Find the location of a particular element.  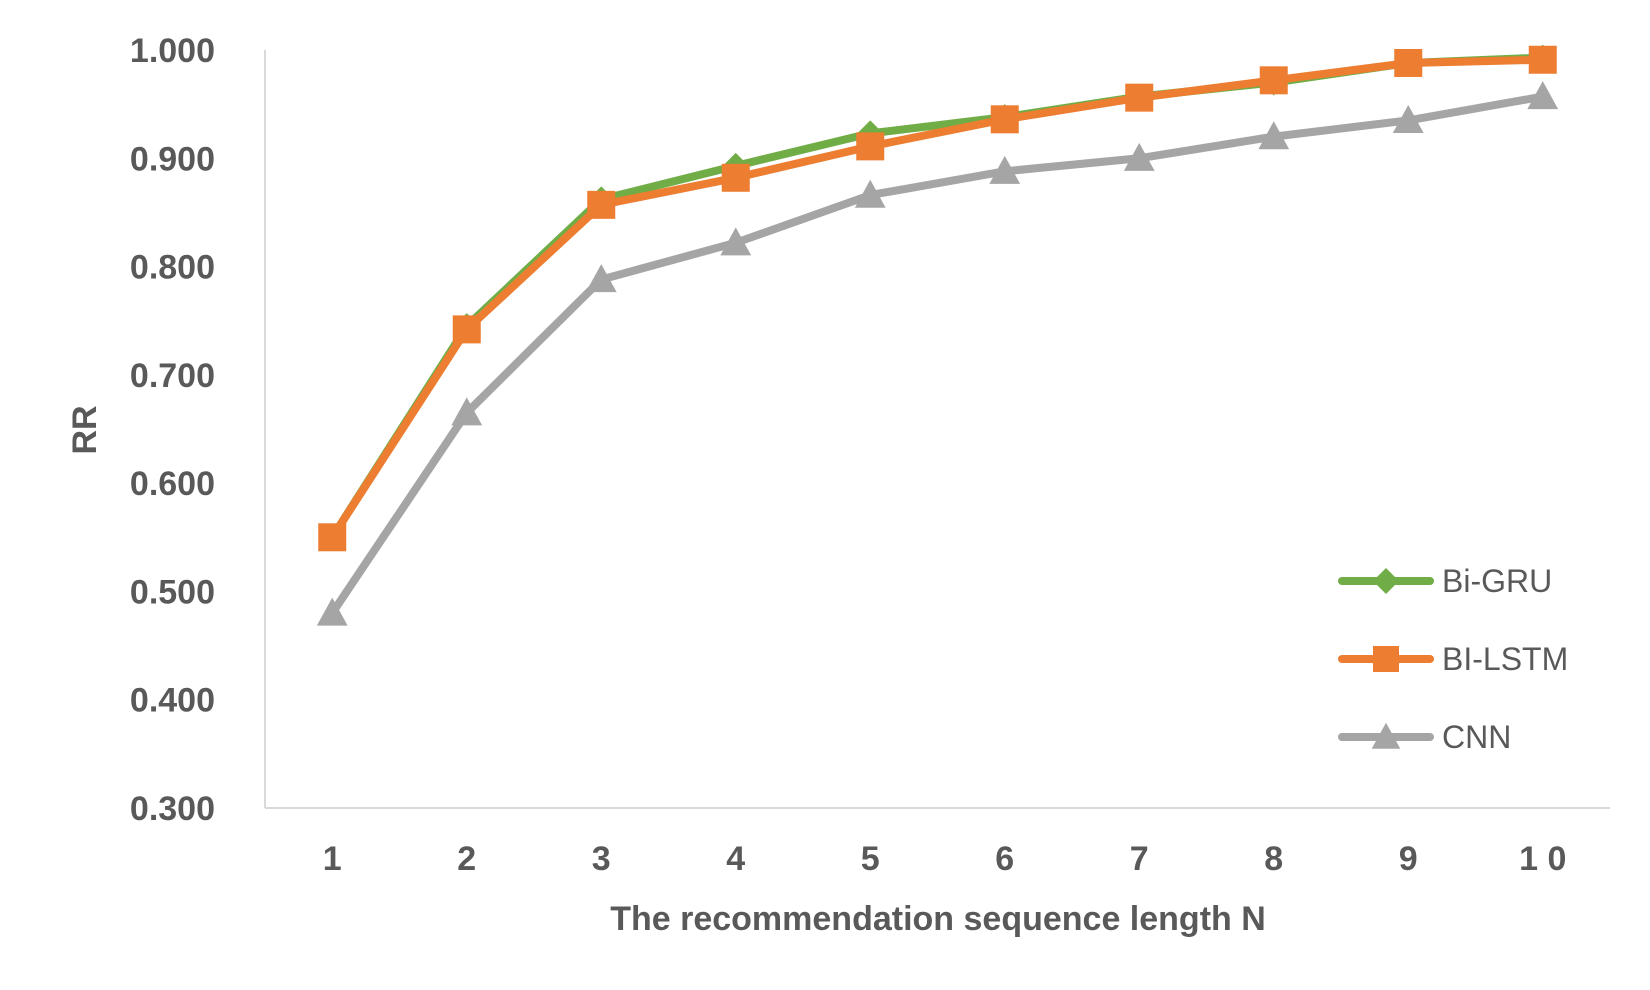

legend-item-bi-gru: Bi-GRU is located at coordinates (1445, 581).